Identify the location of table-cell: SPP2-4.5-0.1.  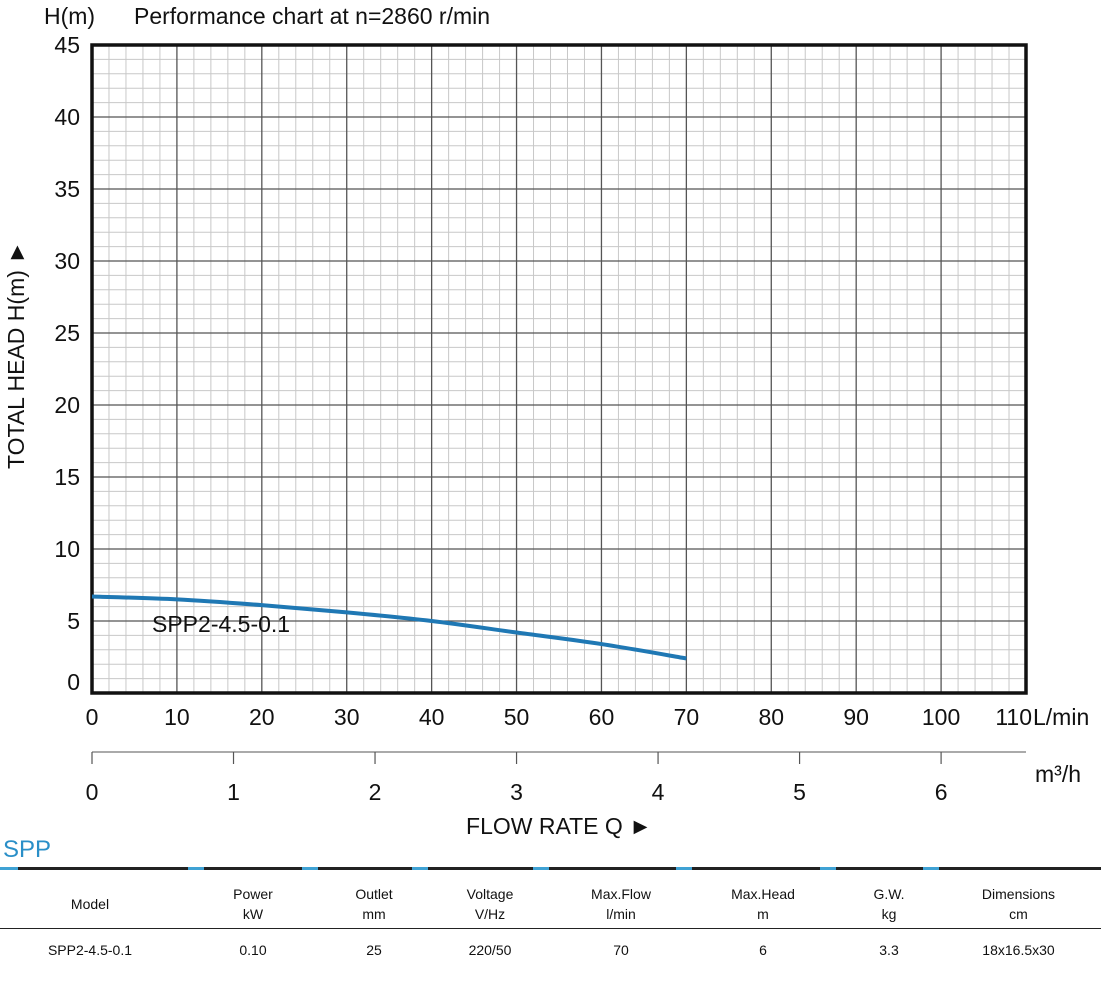
(90, 950).